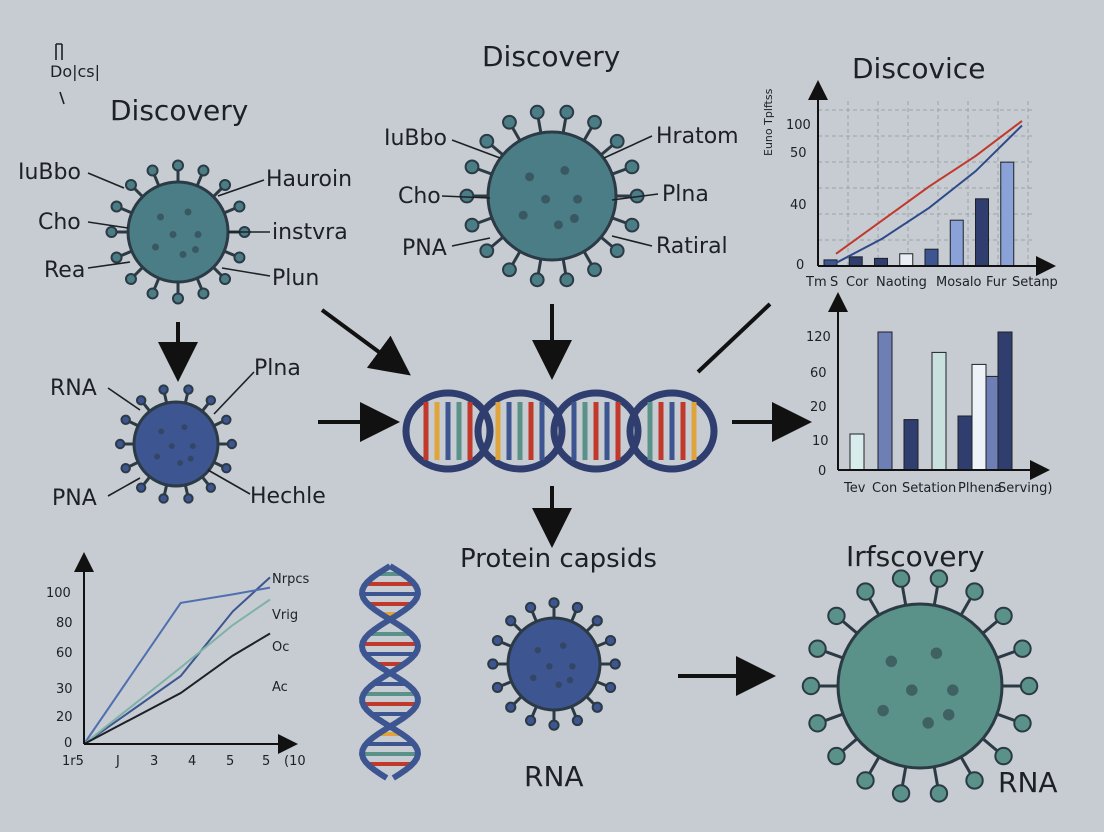 This screenshot has height=832, width=1104. What do you see at coordinates (177, 660) in the screenshot?
I see `chart3-series-line` at bounding box center [177, 660].